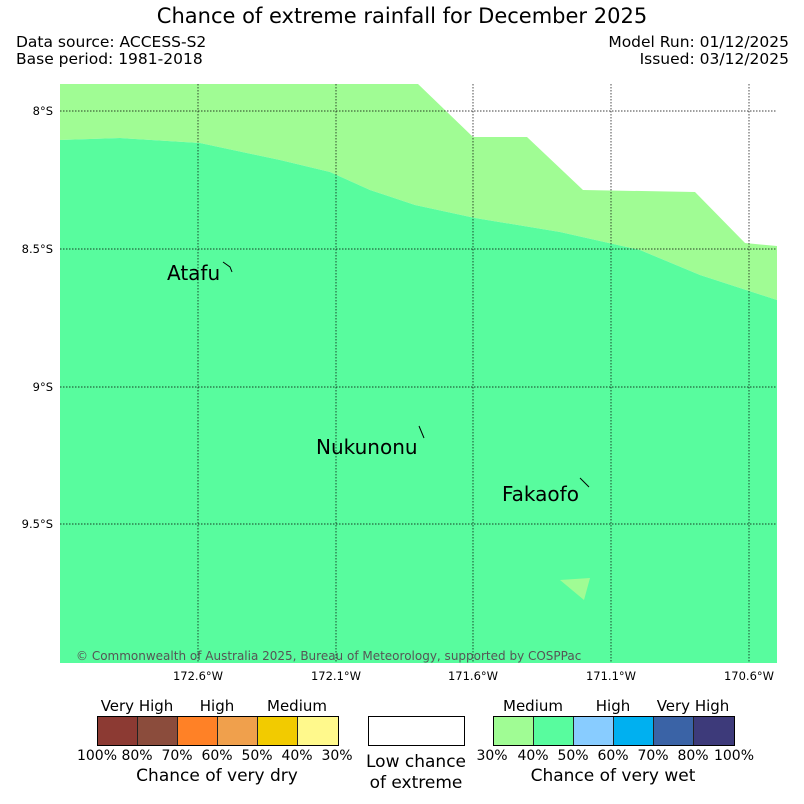 This screenshot has width=804, height=804. I want to click on wet-caption: Chance of very wet, so click(613, 776).